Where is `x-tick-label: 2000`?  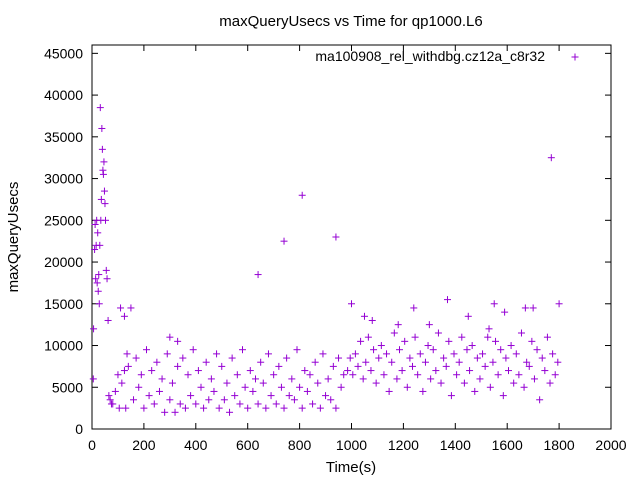 x-tick-label: 2000 is located at coordinates (610, 445).